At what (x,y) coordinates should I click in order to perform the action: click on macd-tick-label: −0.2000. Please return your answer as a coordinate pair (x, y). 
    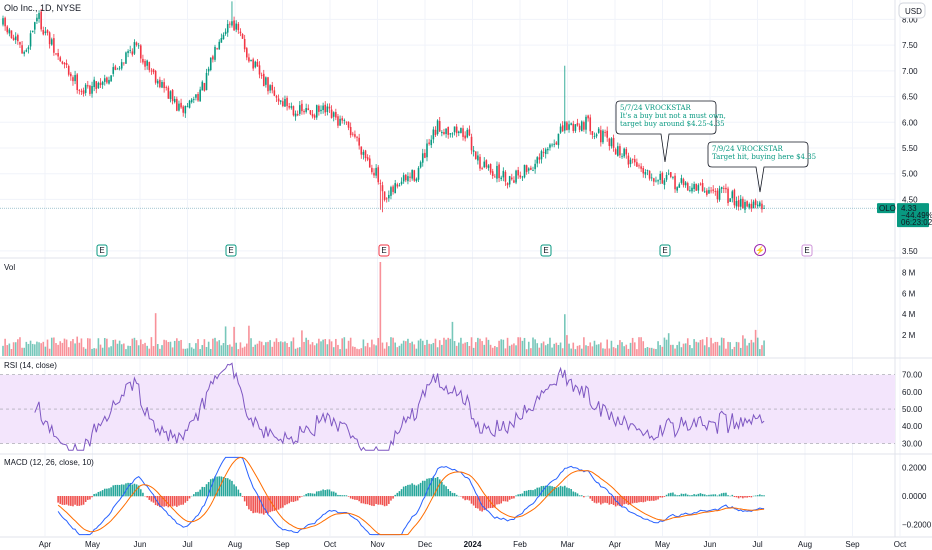
    Looking at the image, I should click on (917, 525).